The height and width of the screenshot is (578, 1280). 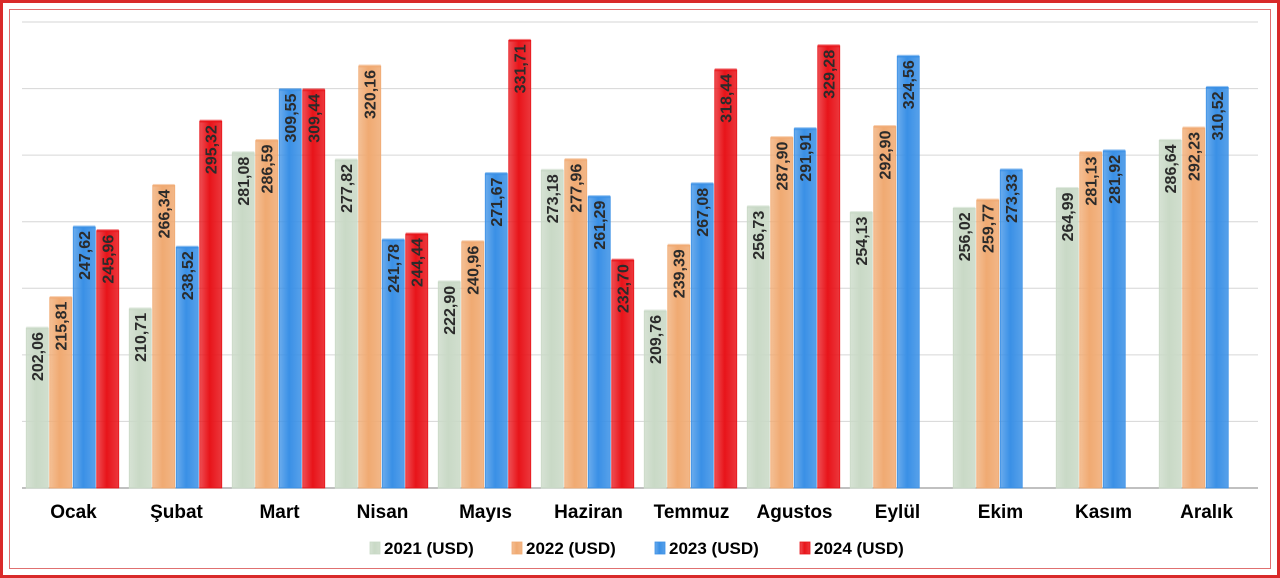 What do you see at coordinates (291, 117) in the screenshot?
I see `value-label-2023-2: 309,55` at bounding box center [291, 117].